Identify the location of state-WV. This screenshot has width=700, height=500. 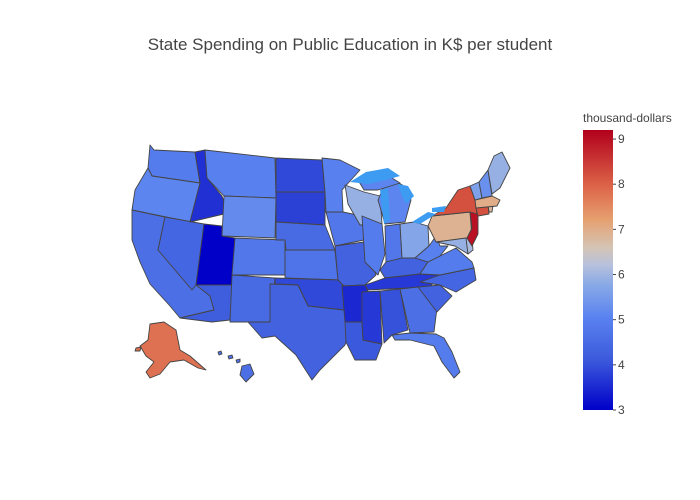
(431, 249).